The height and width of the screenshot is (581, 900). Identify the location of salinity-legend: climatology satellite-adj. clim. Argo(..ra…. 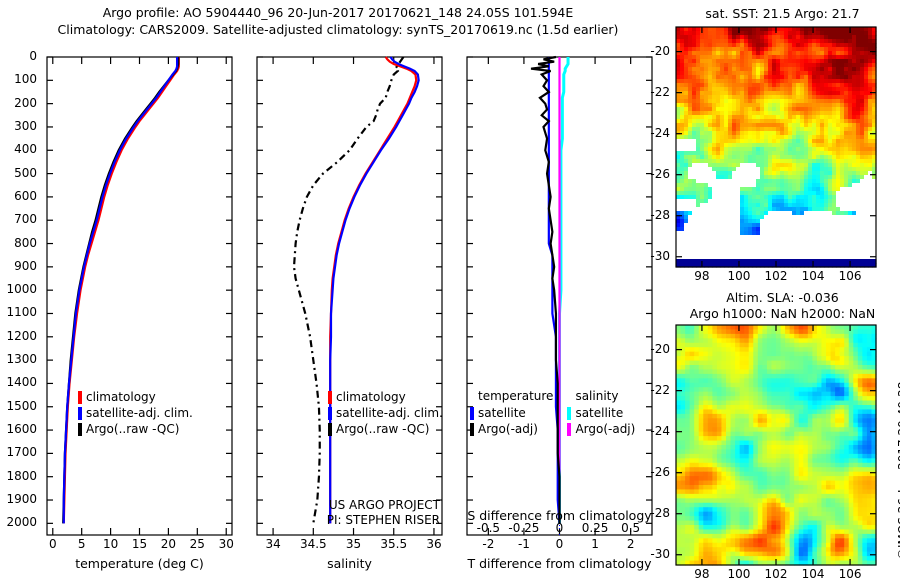
(385, 413).